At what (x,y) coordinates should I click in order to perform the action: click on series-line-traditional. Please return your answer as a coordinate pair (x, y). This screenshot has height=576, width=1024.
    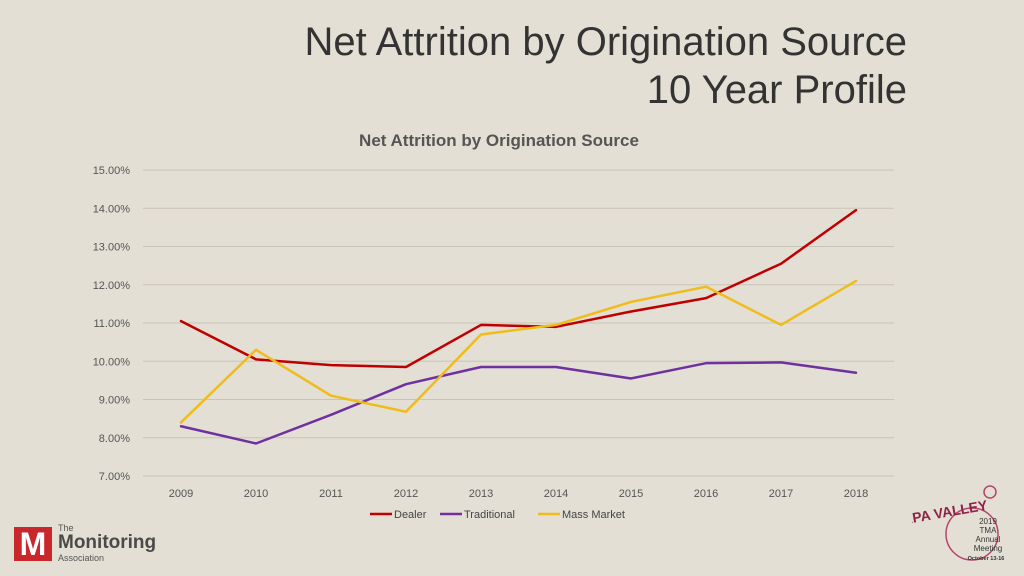
    Looking at the image, I should click on (518, 403).